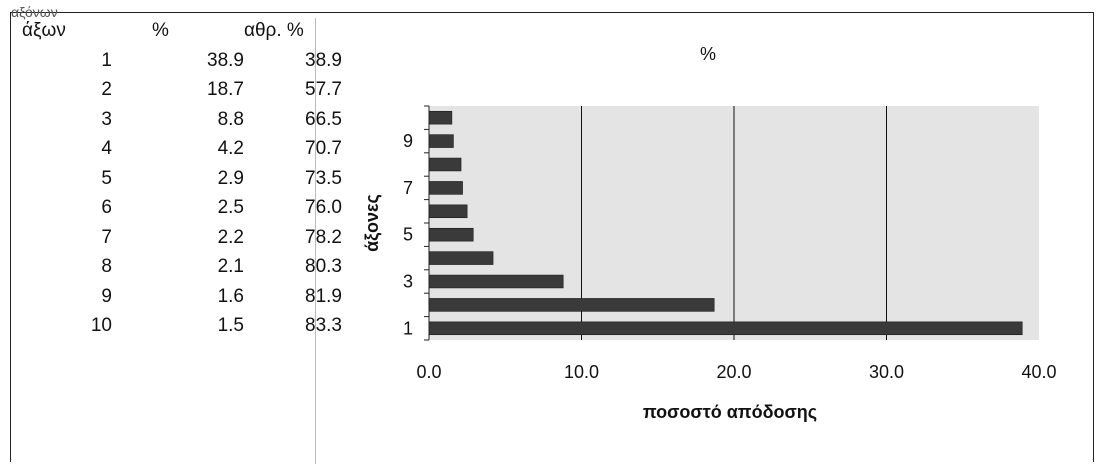  I want to click on x-ticks: 0.0 10.0 20.0 30.0 40.0, so click(736, 372).